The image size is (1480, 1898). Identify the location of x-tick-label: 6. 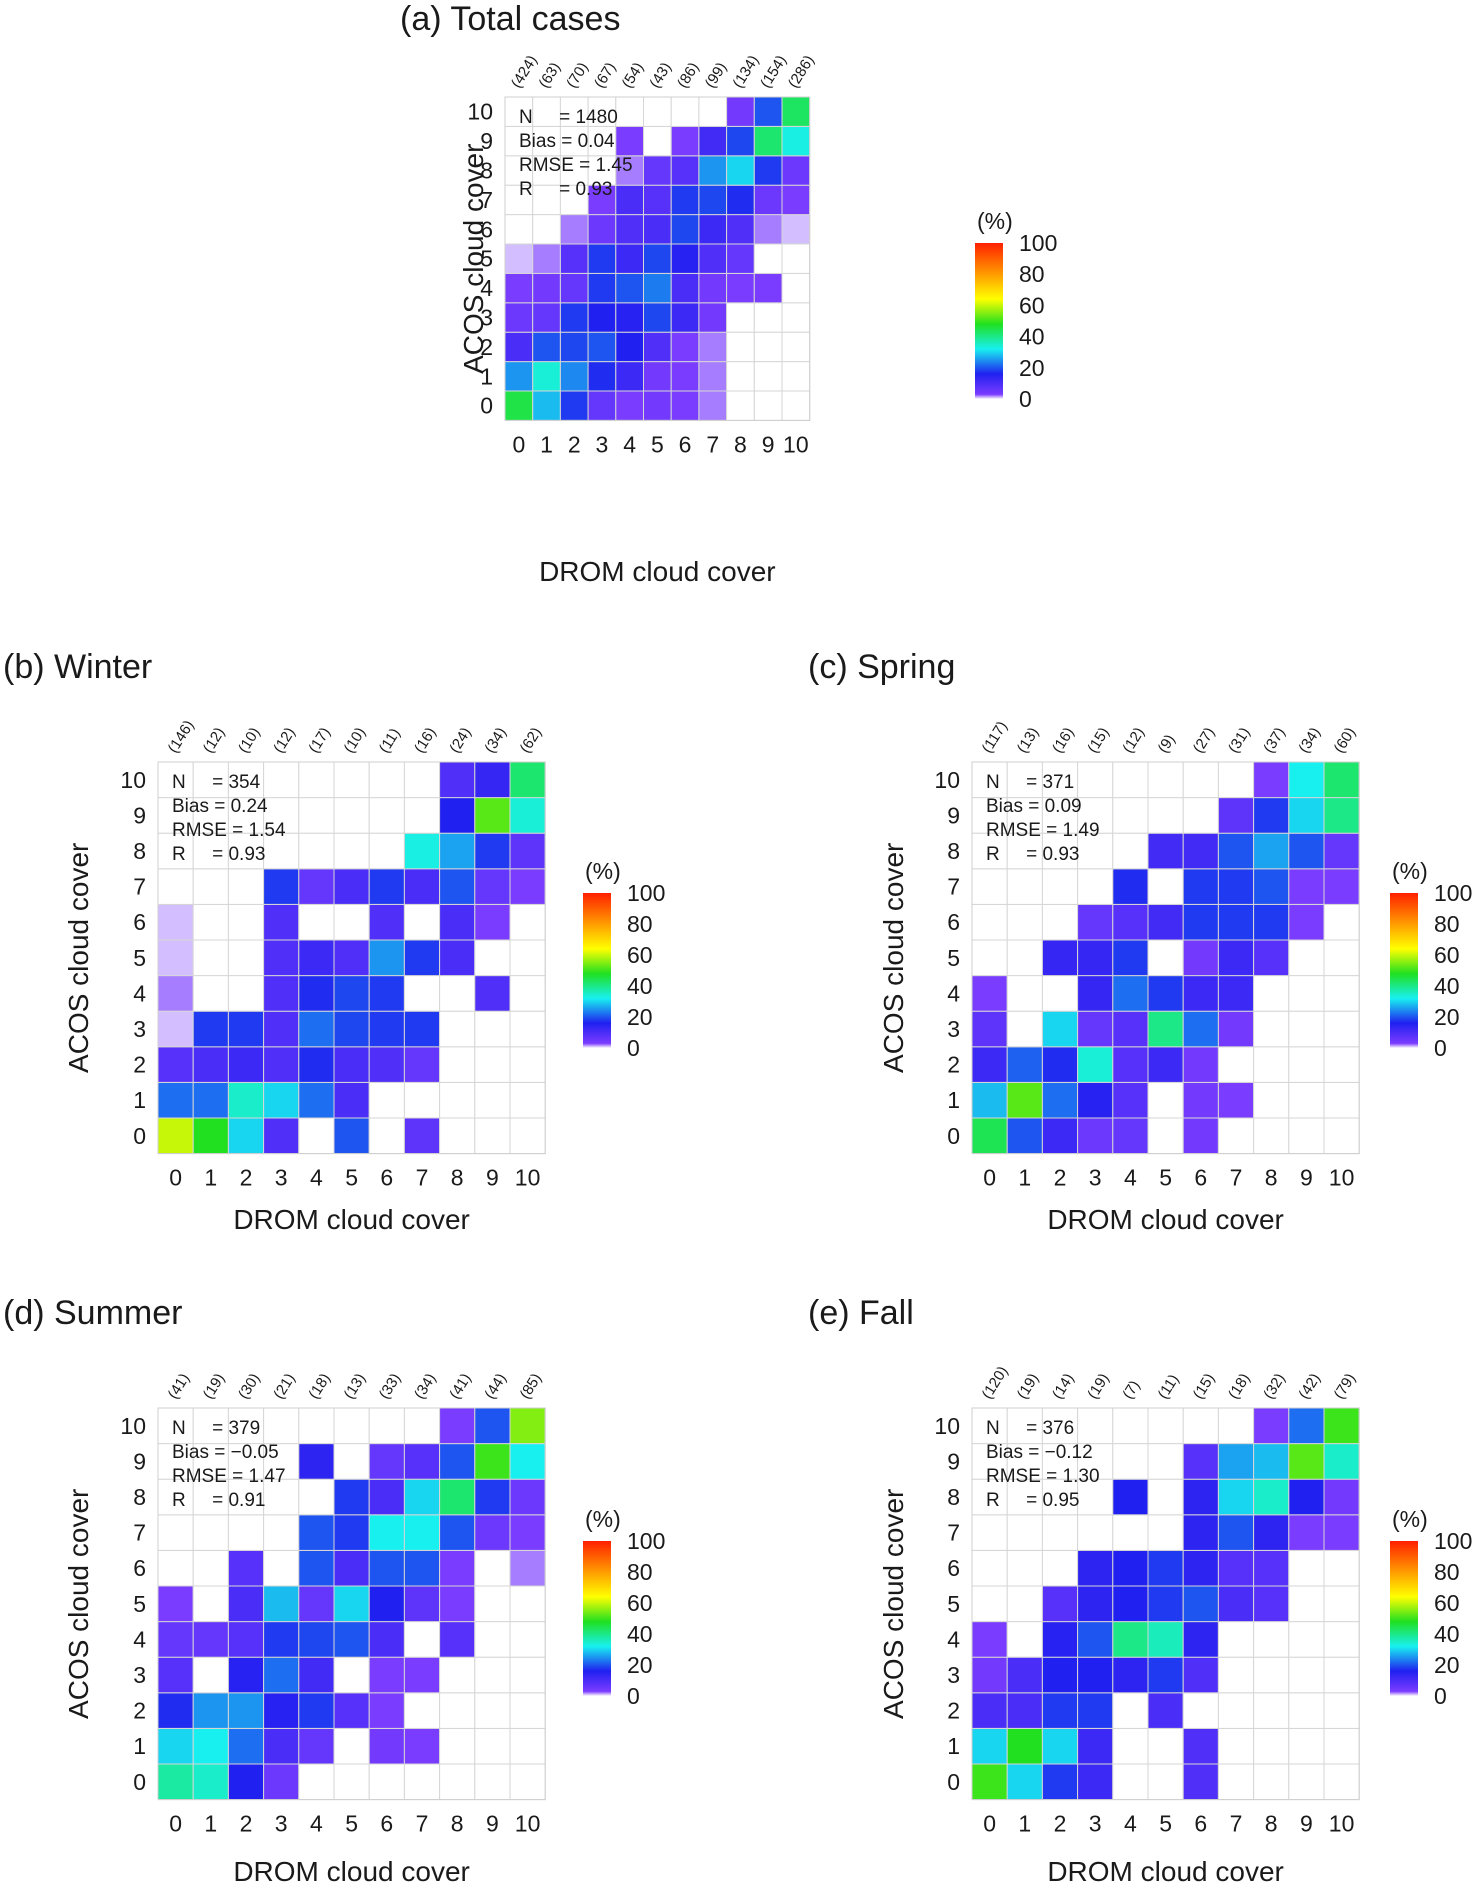
(386, 1824).